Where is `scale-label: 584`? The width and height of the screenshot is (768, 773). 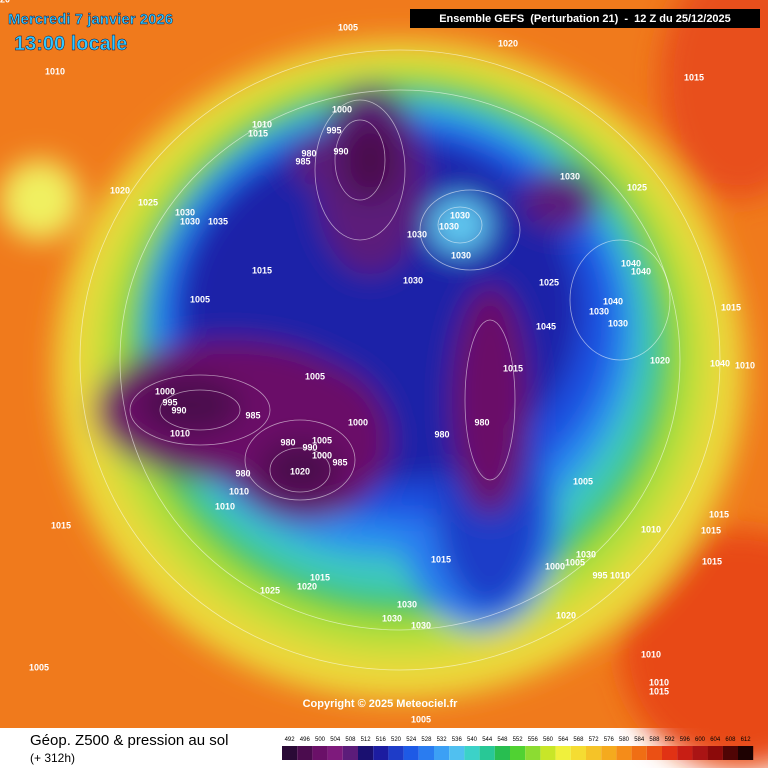
scale-label: 584 is located at coordinates (639, 740).